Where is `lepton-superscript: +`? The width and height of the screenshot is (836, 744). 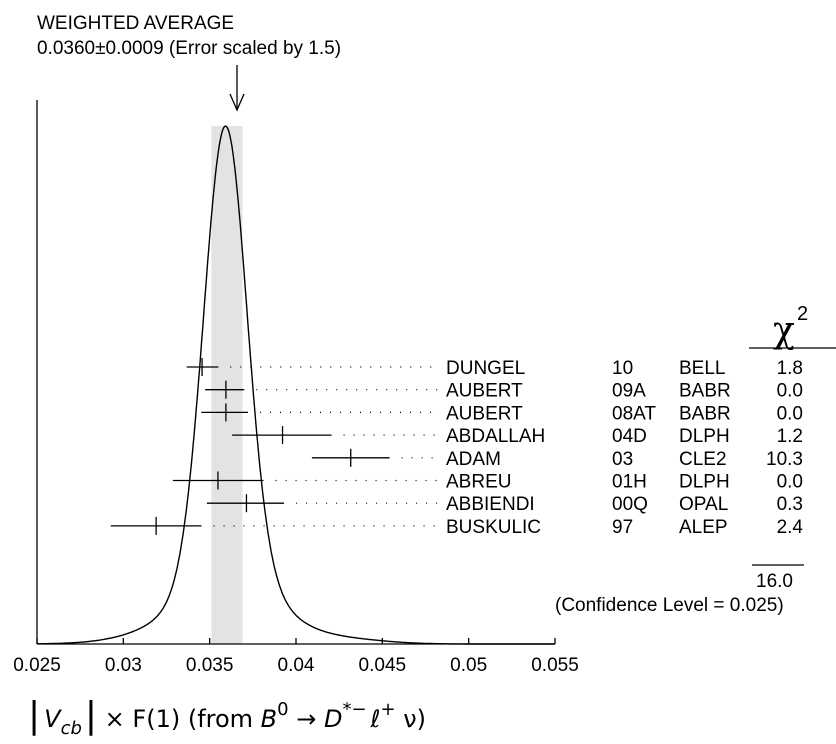 lepton-superscript: + is located at coordinates (387, 709).